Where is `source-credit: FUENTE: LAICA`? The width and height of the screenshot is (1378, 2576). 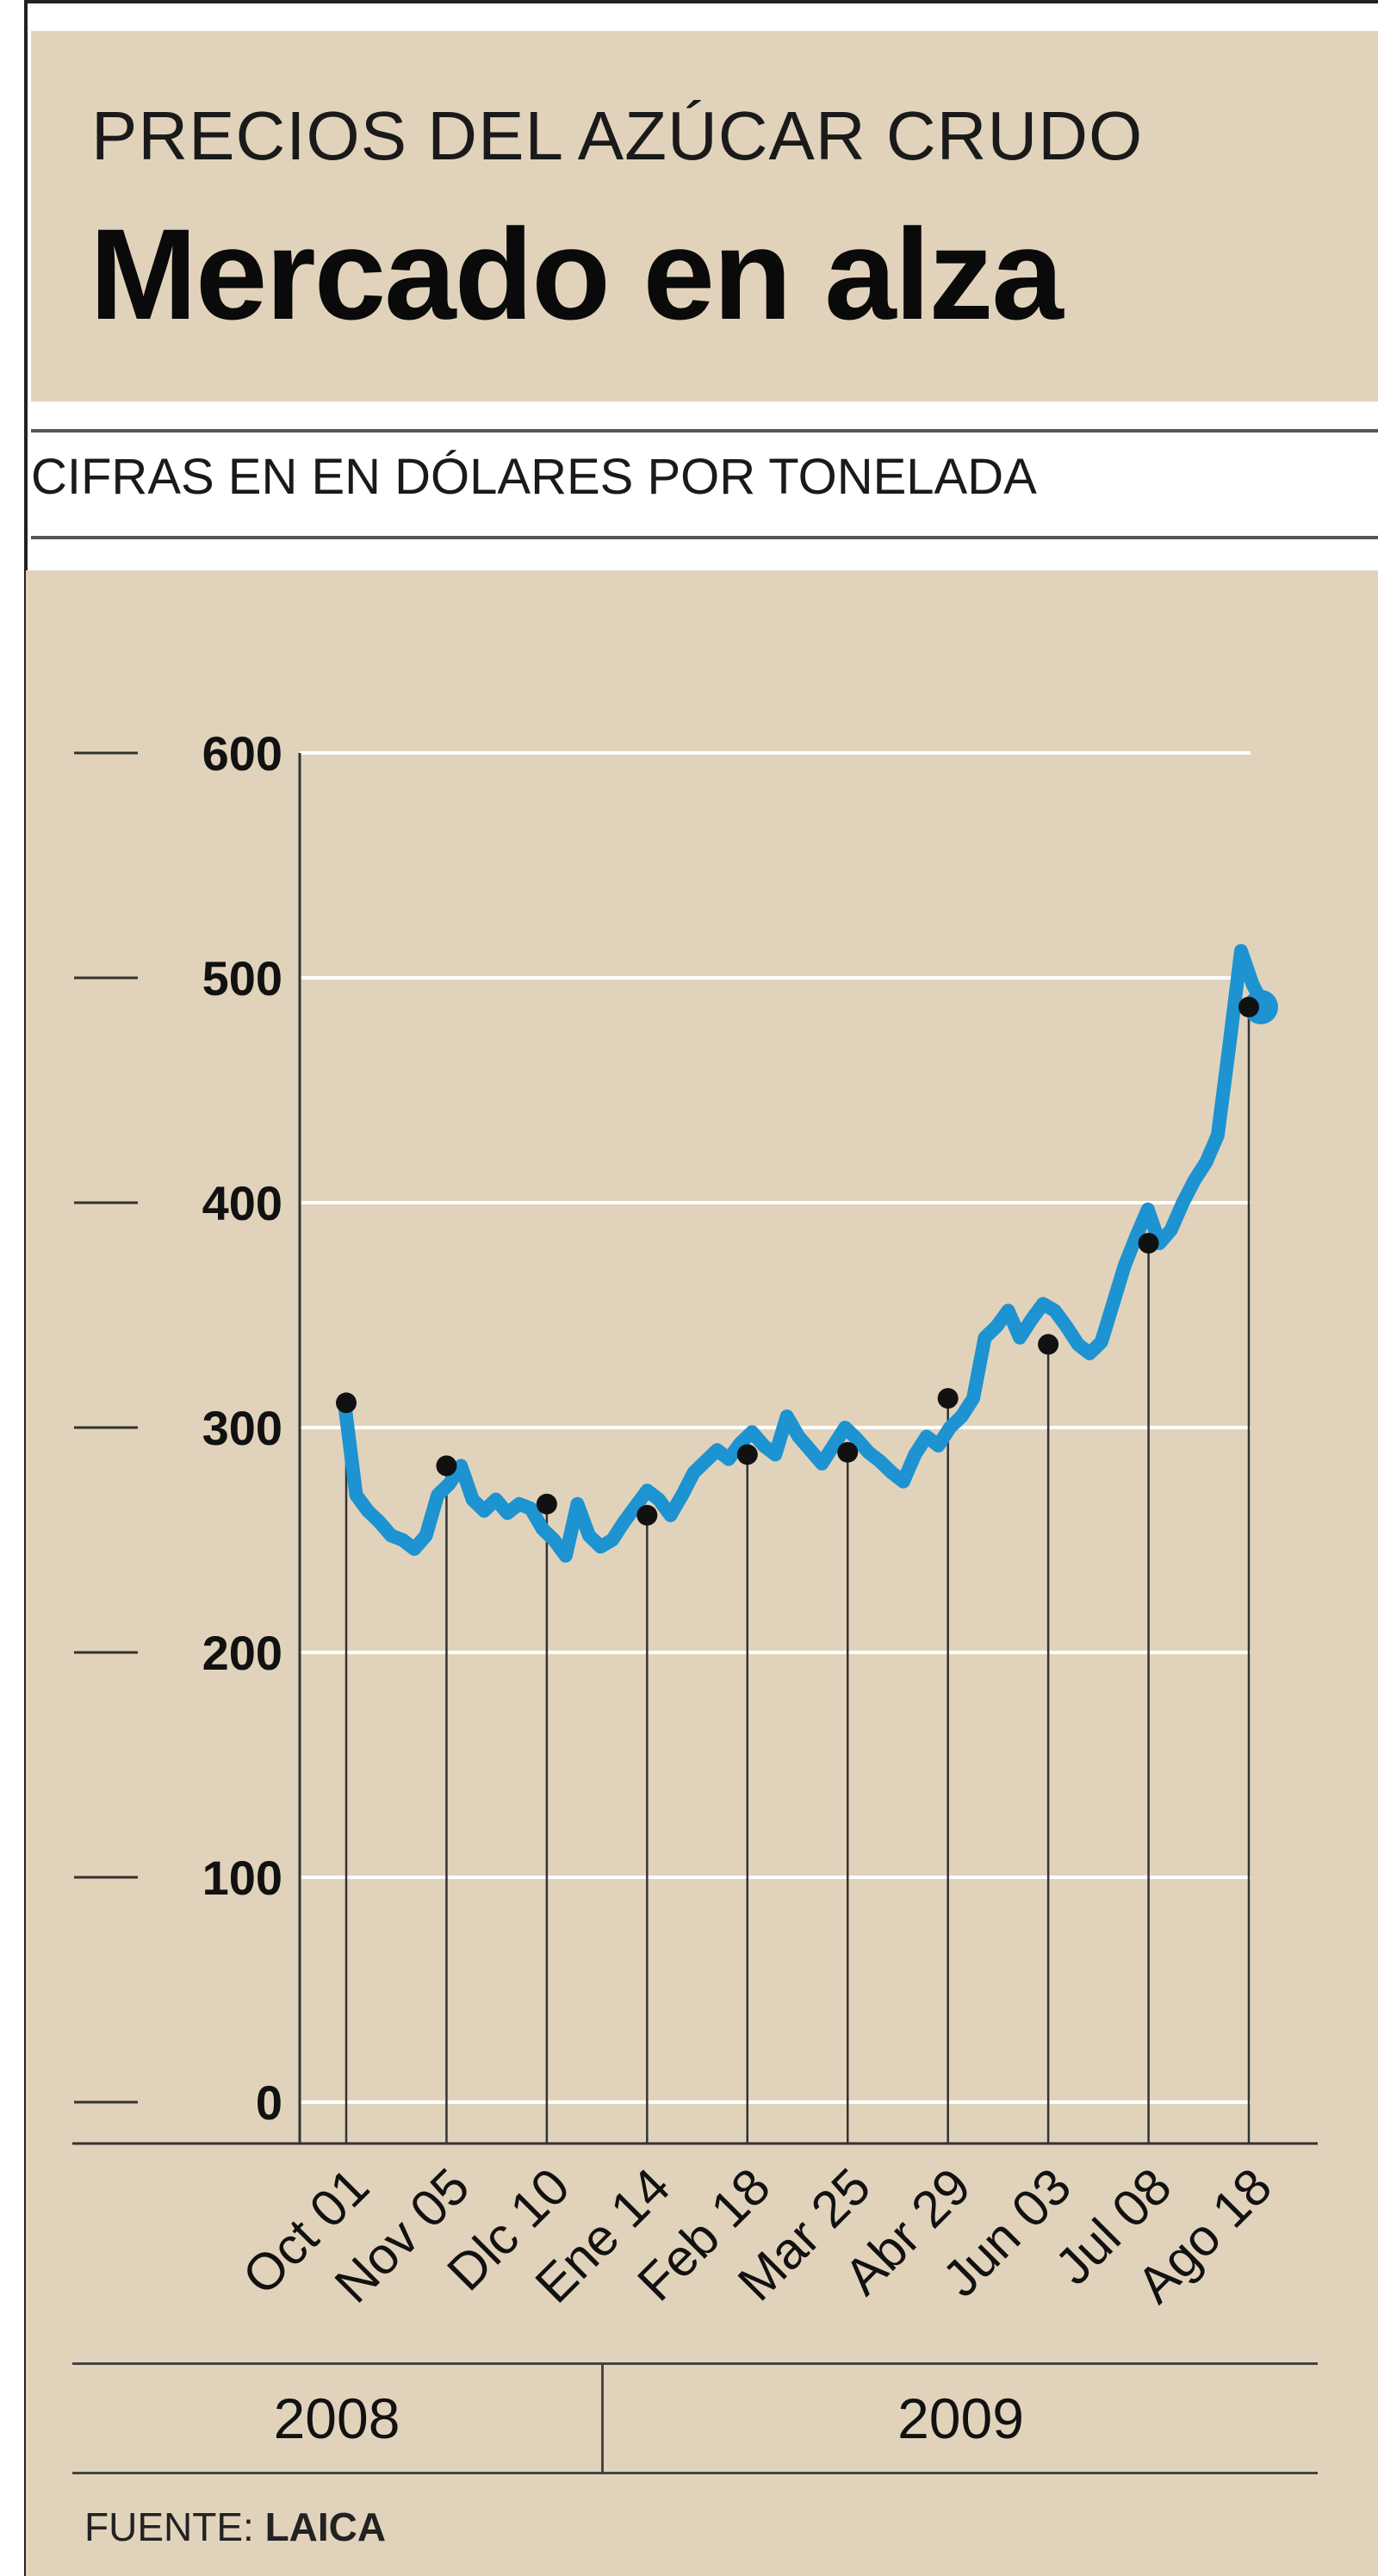
source-credit: FUENTE: LAICA is located at coordinates (235, 2527).